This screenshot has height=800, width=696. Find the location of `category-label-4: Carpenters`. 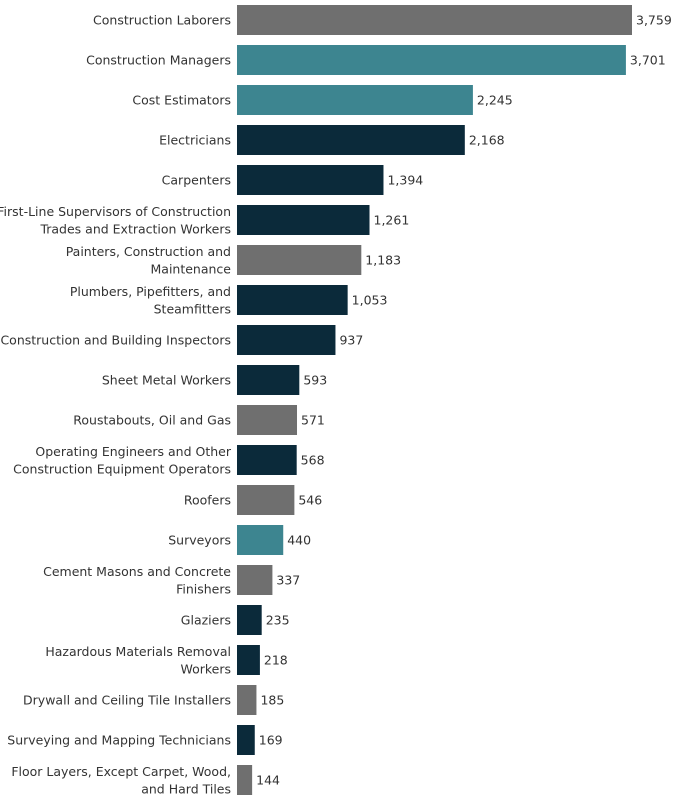

category-label-4: Carpenters is located at coordinates (196, 180).